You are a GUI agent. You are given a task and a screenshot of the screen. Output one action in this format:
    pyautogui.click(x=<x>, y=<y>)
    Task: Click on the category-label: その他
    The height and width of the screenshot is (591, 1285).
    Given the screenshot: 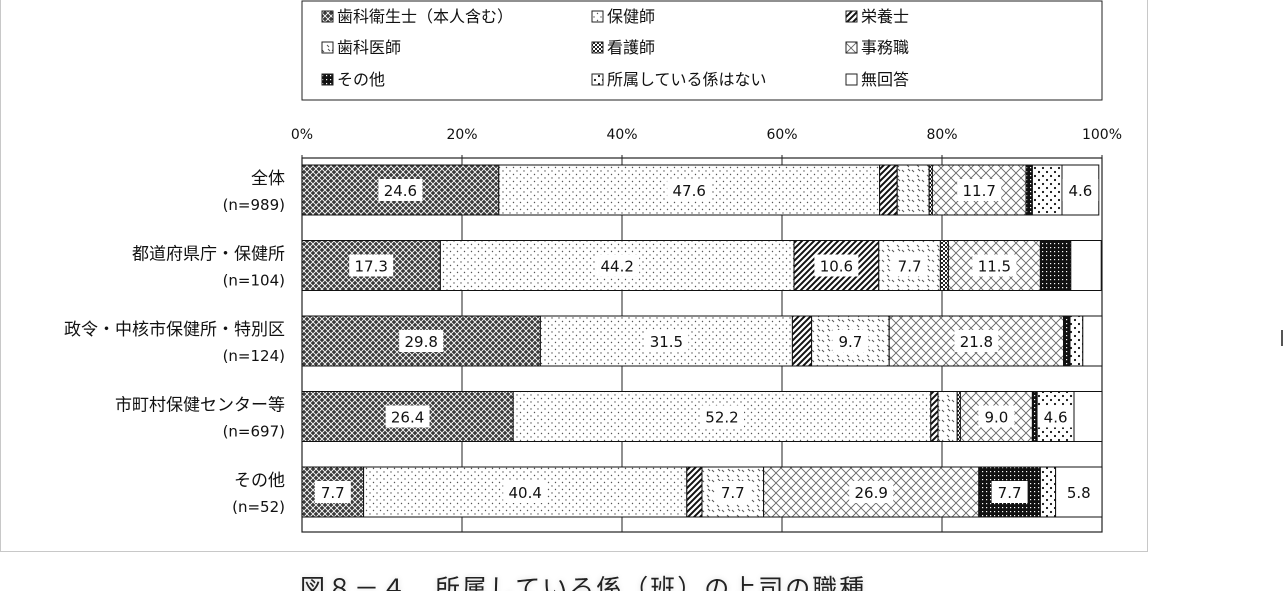 What is the action you would take?
    pyautogui.click(x=259, y=481)
    